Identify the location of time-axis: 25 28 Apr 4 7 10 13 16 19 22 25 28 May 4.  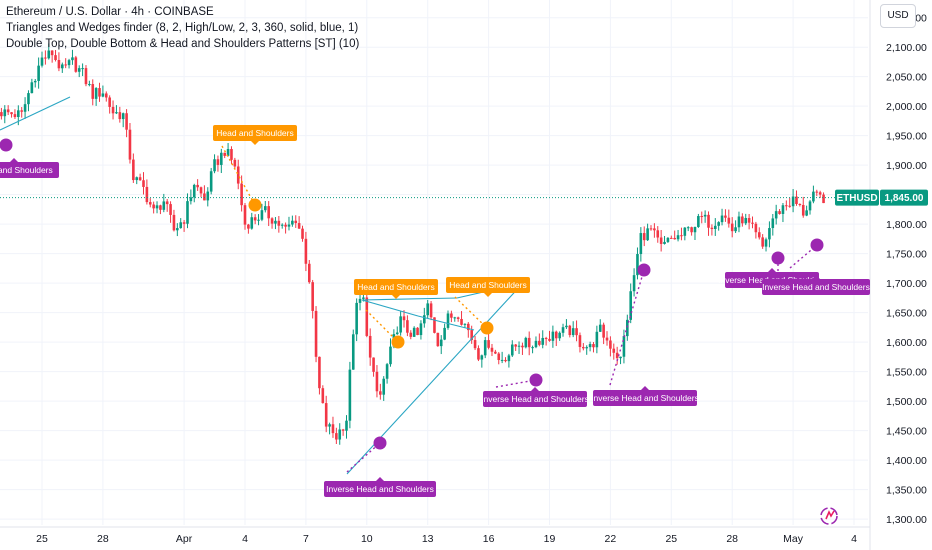
(446, 539).